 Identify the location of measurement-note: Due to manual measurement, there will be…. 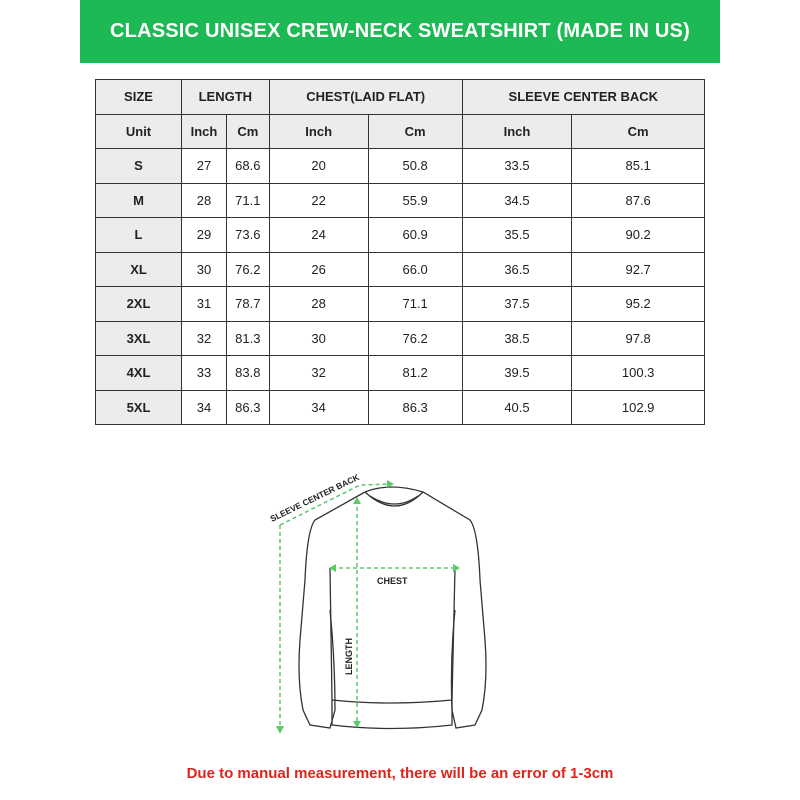
(400, 773).